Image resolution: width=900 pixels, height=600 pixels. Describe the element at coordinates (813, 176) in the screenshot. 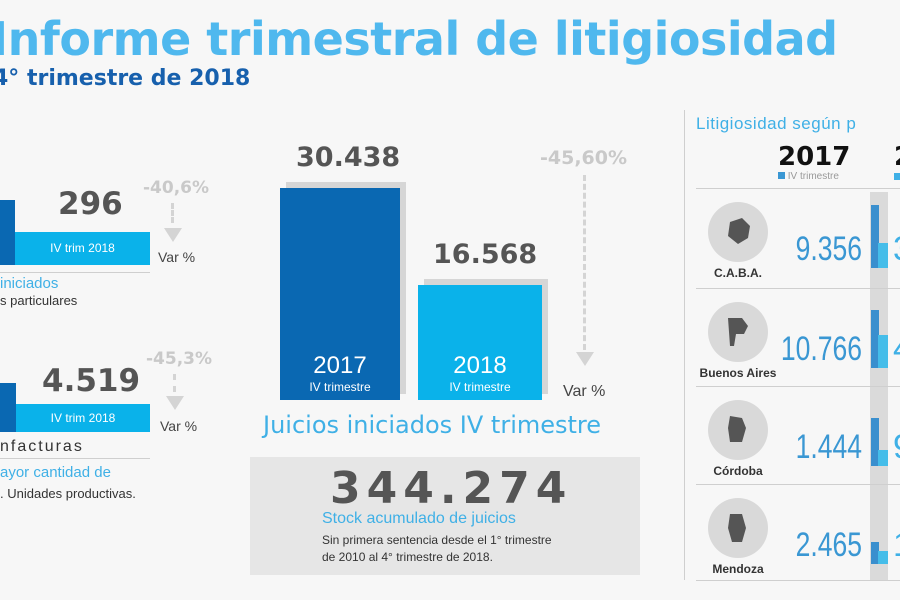

I see `legend-label: IV trimestre` at that location.